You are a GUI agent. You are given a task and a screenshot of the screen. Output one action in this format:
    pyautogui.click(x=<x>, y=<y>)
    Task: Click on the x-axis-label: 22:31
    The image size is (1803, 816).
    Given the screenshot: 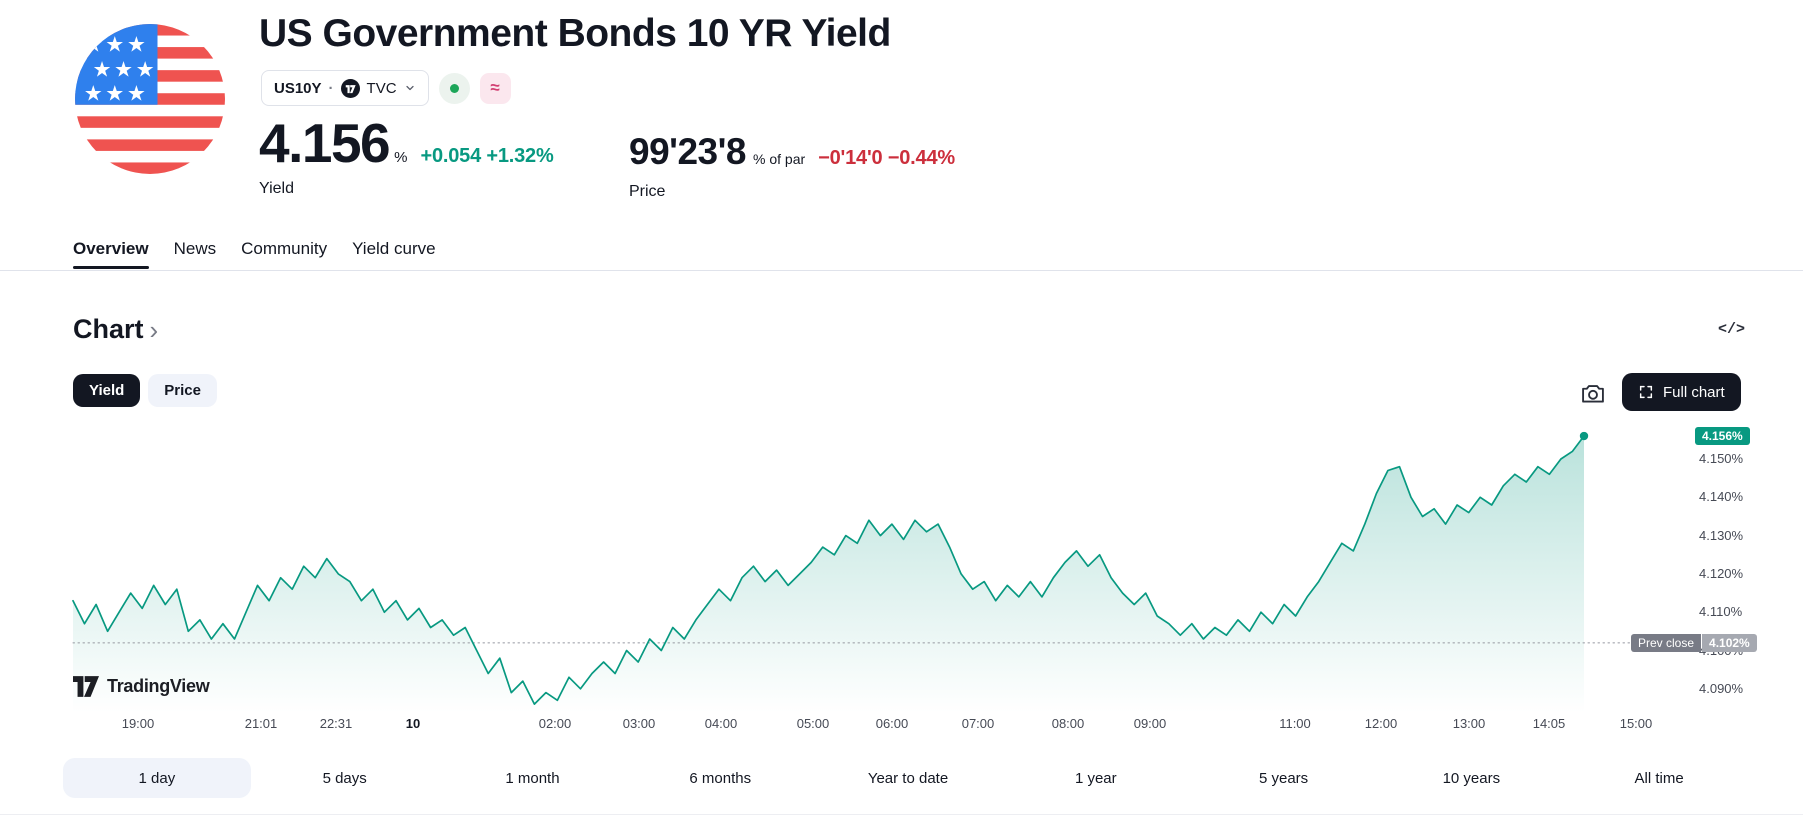 What is the action you would take?
    pyautogui.click(x=336, y=723)
    